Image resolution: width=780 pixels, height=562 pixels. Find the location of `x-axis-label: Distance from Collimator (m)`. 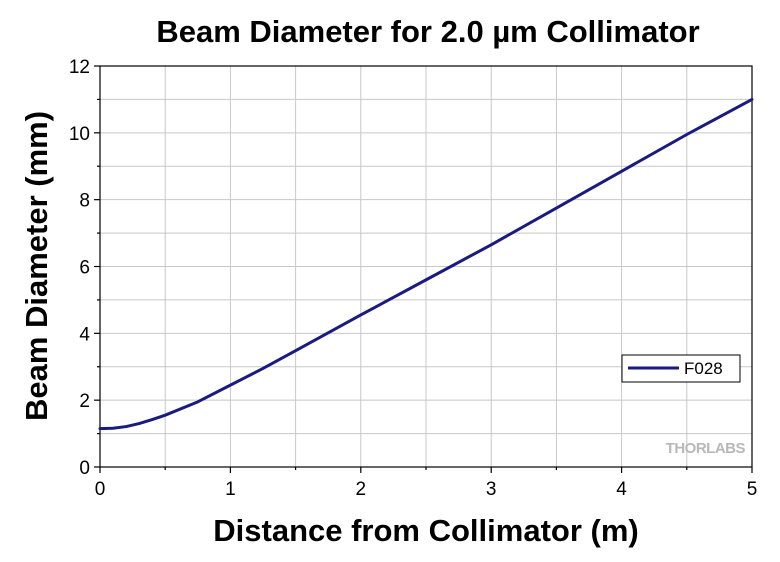

x-axis-label: Distance from Collimator (m) is located at coordinates (425, 530).